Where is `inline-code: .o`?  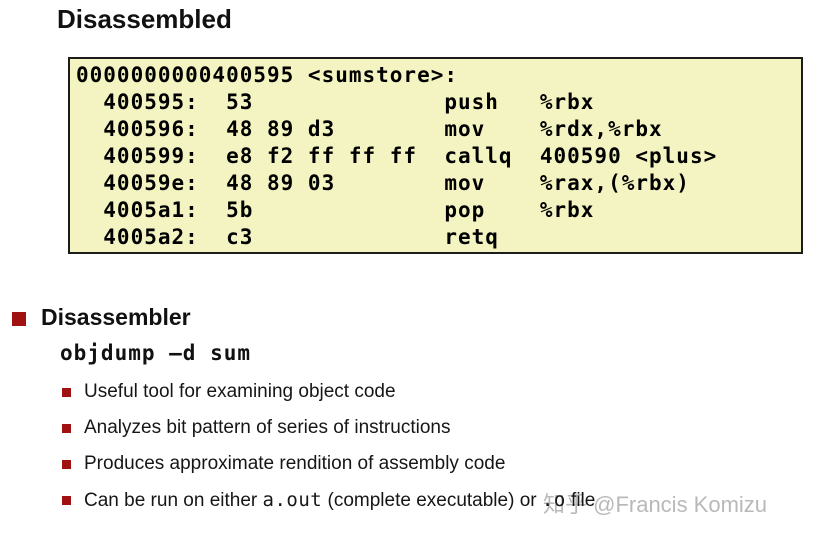
inline-code: .o is located at coordinates (553, 499).